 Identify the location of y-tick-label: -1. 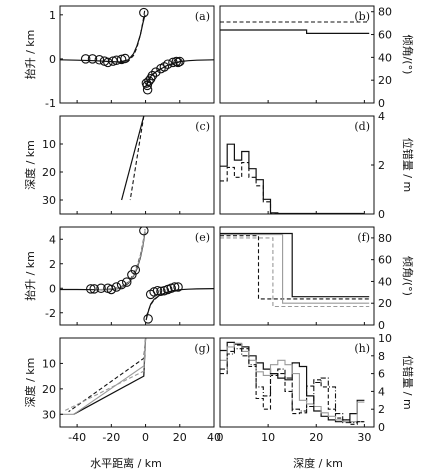
(50, 103).